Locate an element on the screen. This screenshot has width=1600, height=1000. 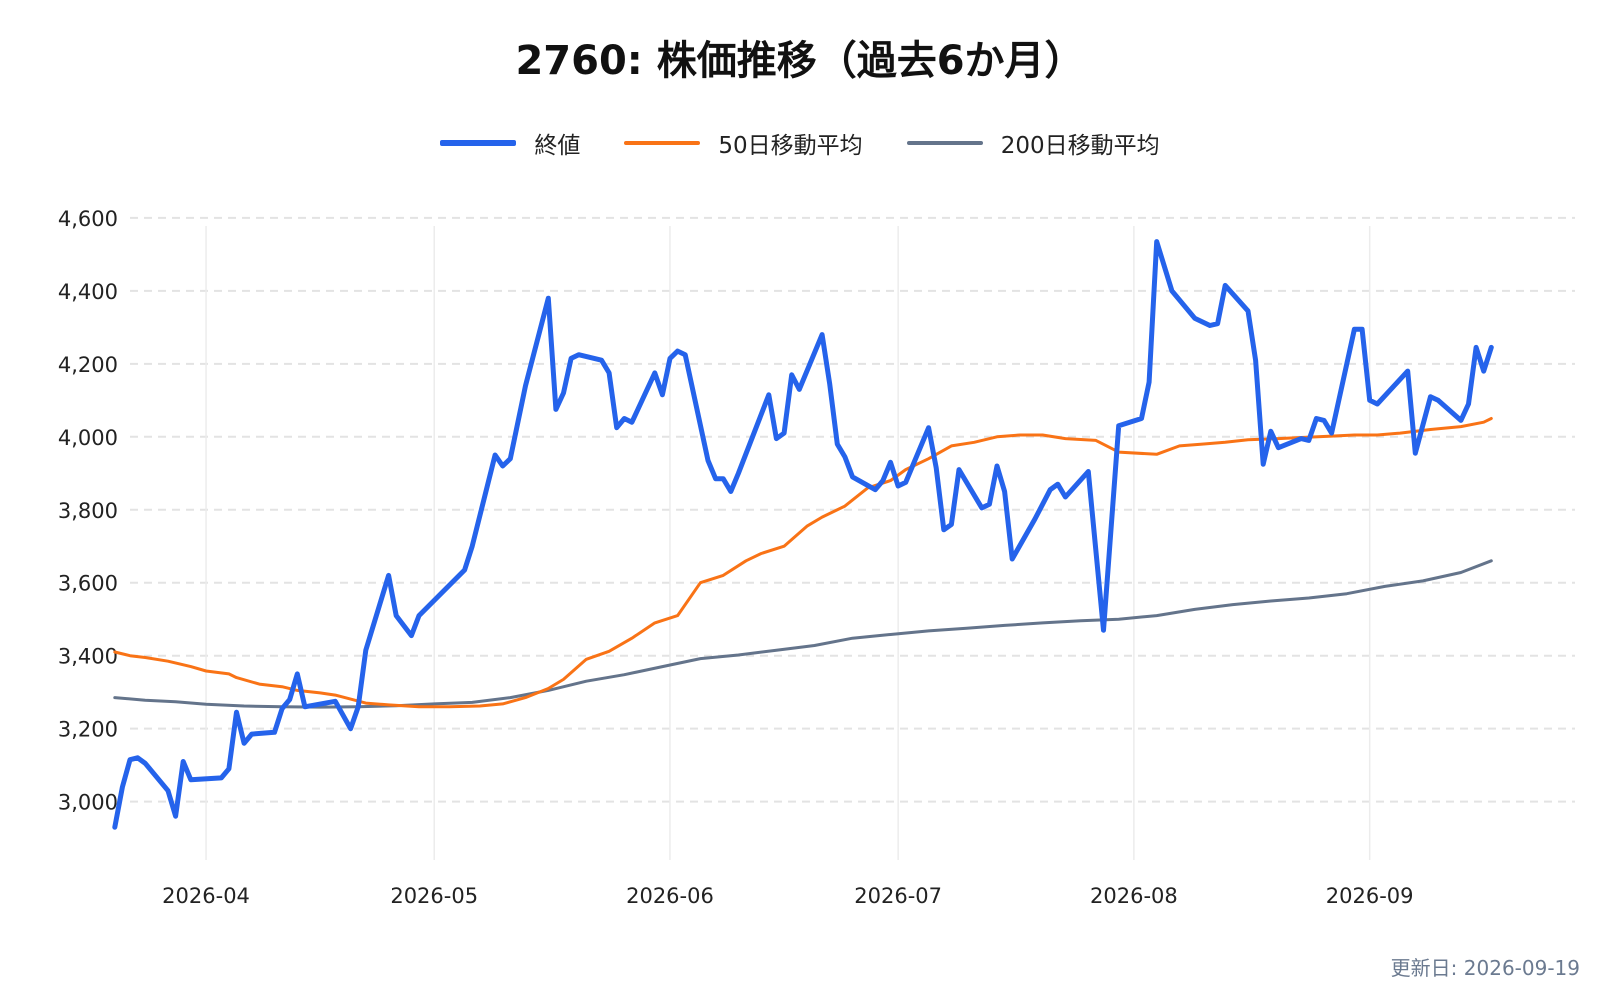
updated-date-label: 更新日: 2026-09-19 is located at coordinates (1485, 968).